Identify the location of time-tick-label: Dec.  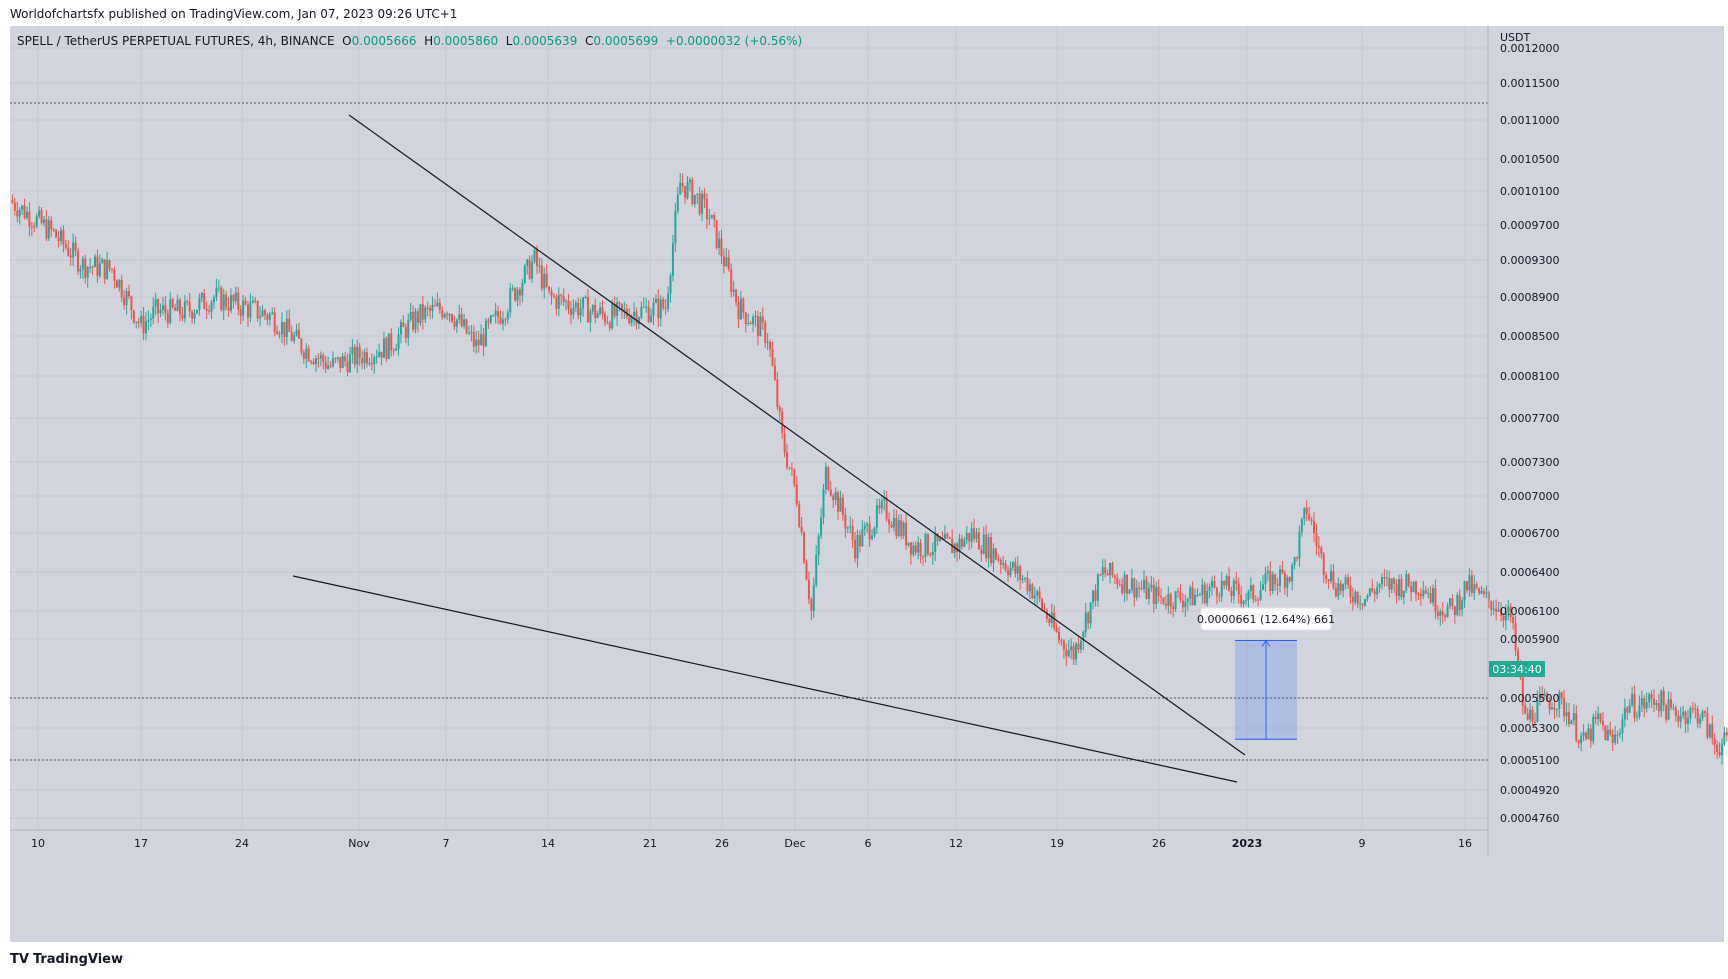
(794, 843).